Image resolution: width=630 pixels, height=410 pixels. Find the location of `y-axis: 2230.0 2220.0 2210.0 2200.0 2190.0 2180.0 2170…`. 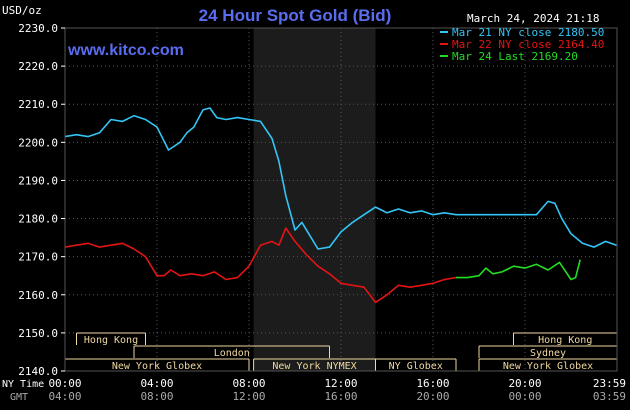

y-axis: 2230.0 2220.0 2210.0 2200.0 2190.0 2180.0 2170… is located at coordinates (41, 200).